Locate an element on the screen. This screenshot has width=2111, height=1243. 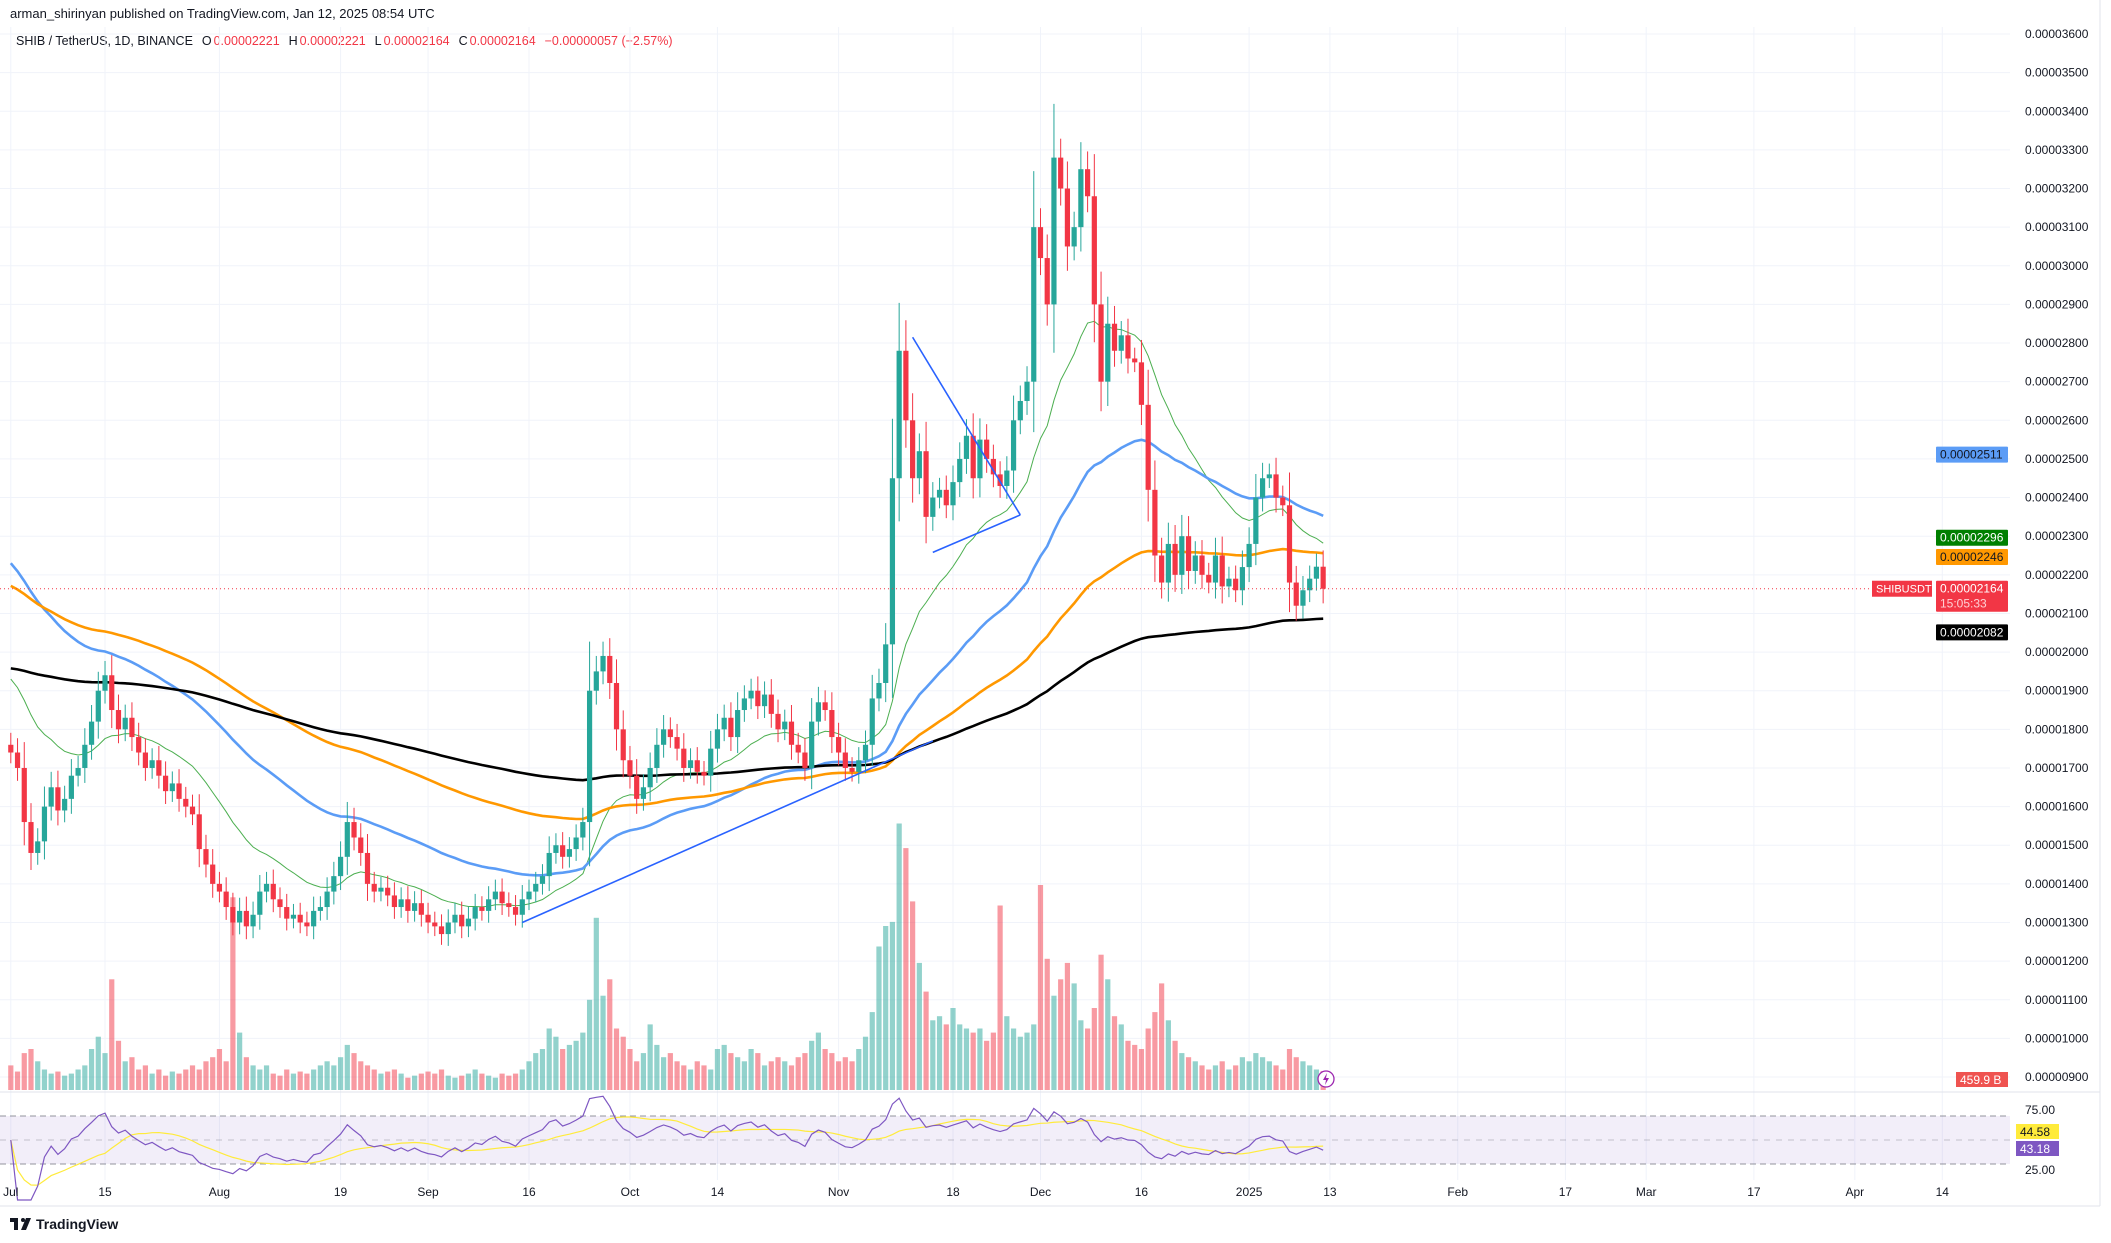
lightning-icon is located at coordinates (1326, 1079).